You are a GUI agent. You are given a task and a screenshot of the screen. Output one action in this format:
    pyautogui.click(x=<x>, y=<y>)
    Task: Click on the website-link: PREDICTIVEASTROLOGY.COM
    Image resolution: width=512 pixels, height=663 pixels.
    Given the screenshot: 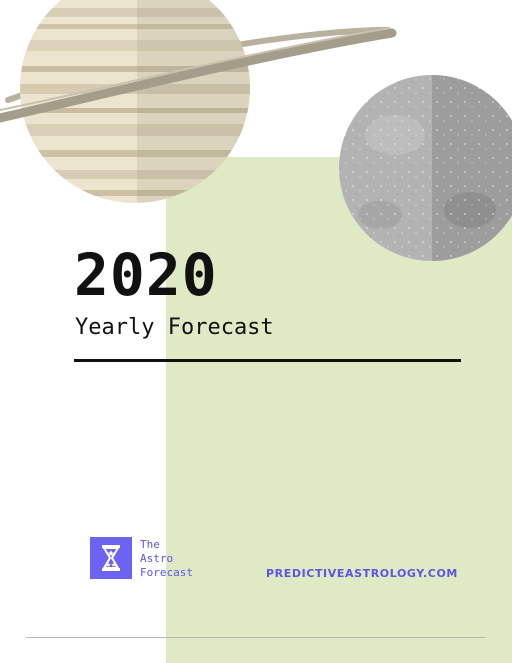 What is the action you would take?
    pyautogui.click(x=362, y=573)
    